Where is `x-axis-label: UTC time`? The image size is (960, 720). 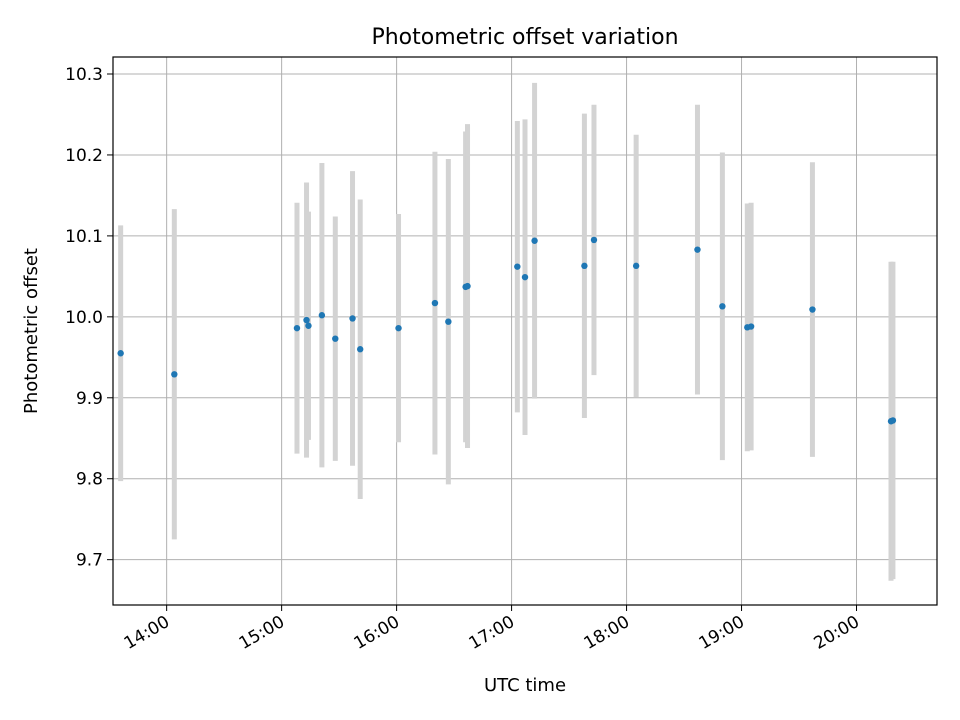
x-axis-label: UTC time is located at coordinates (525, 685).